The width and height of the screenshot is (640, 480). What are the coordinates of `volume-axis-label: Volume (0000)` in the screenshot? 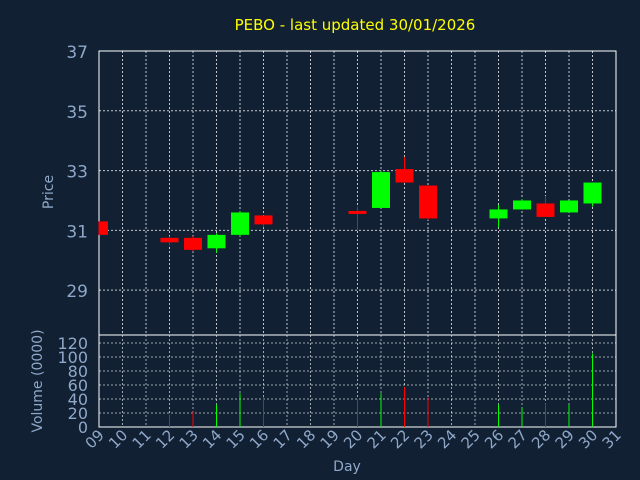 It's located at (38, 380).